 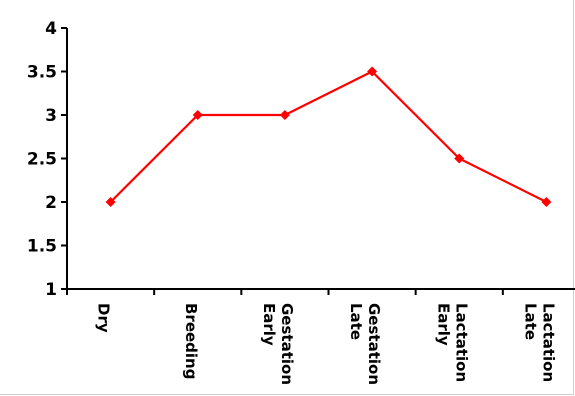 I want to click on y-tick-label: 1, so click(x=51, y=290).